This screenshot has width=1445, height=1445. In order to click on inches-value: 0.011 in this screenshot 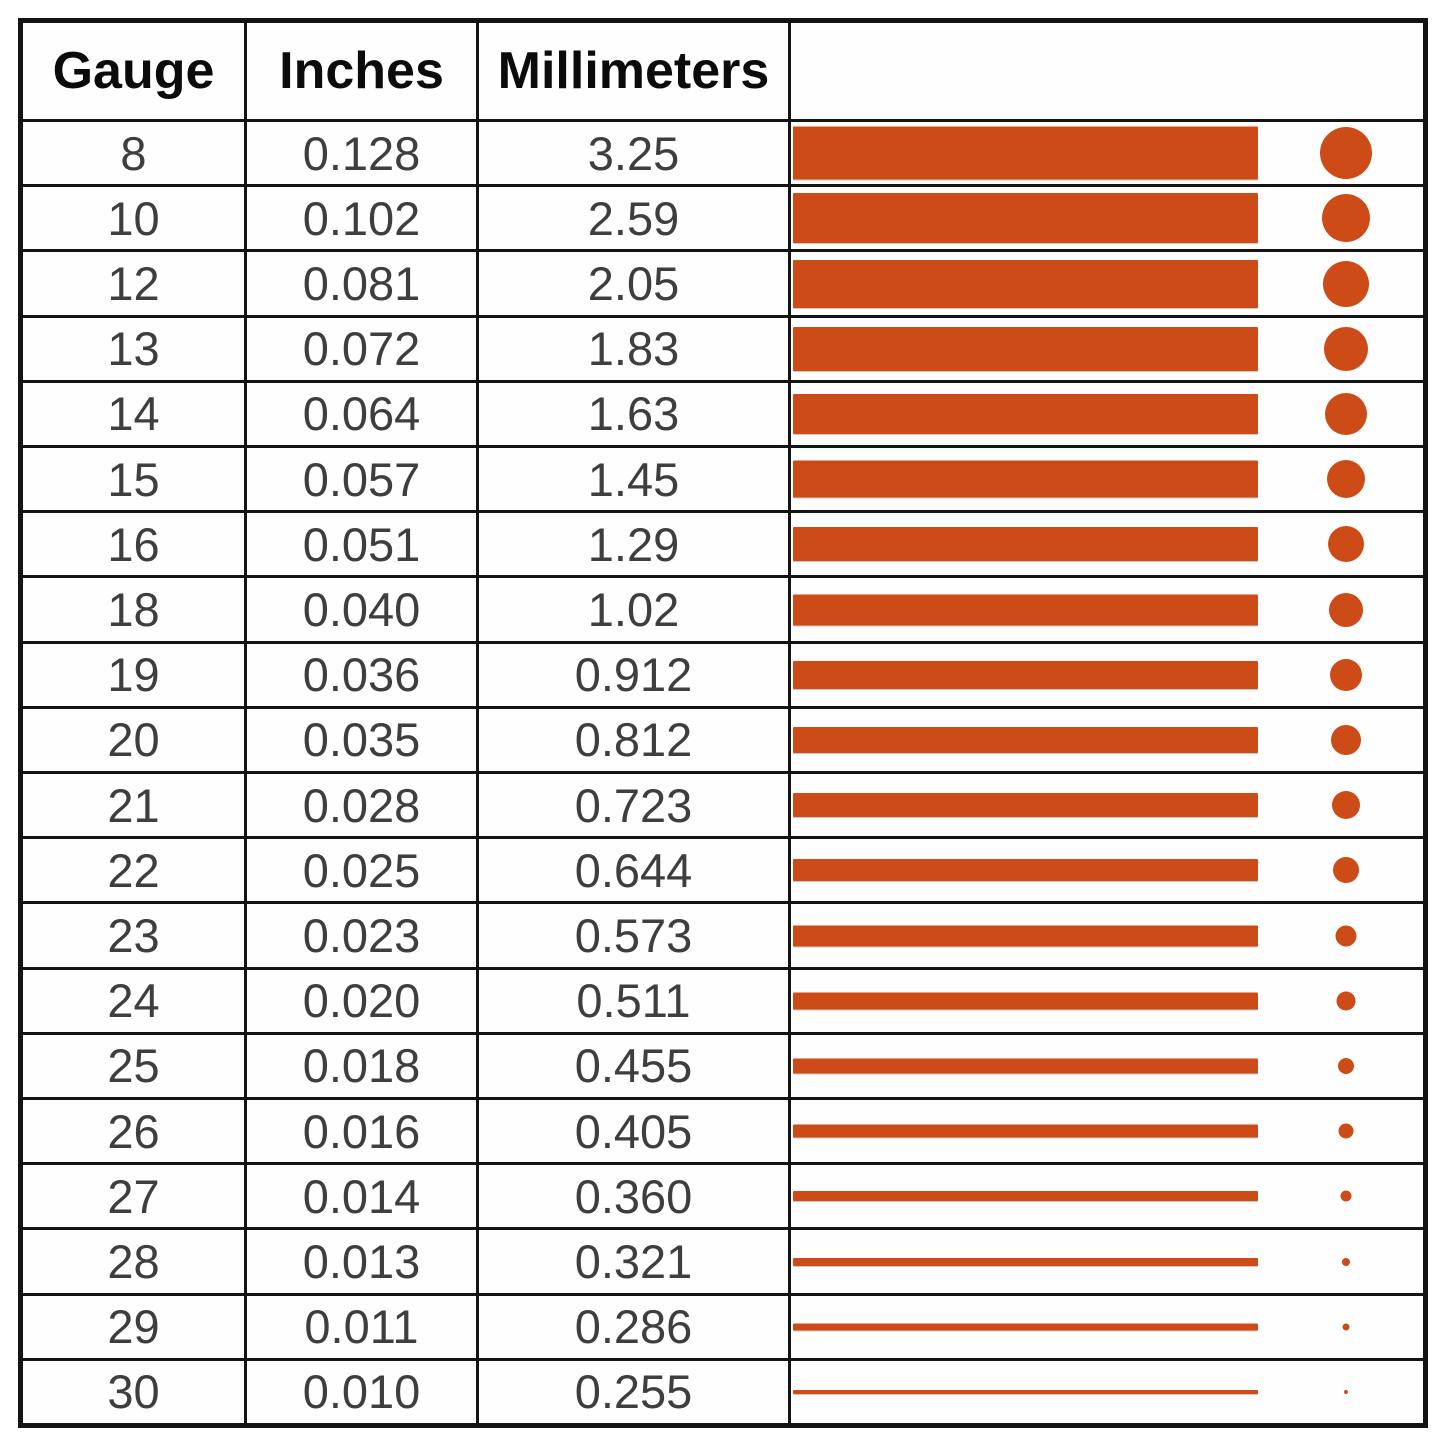, I will do `click(361, 1327)`.